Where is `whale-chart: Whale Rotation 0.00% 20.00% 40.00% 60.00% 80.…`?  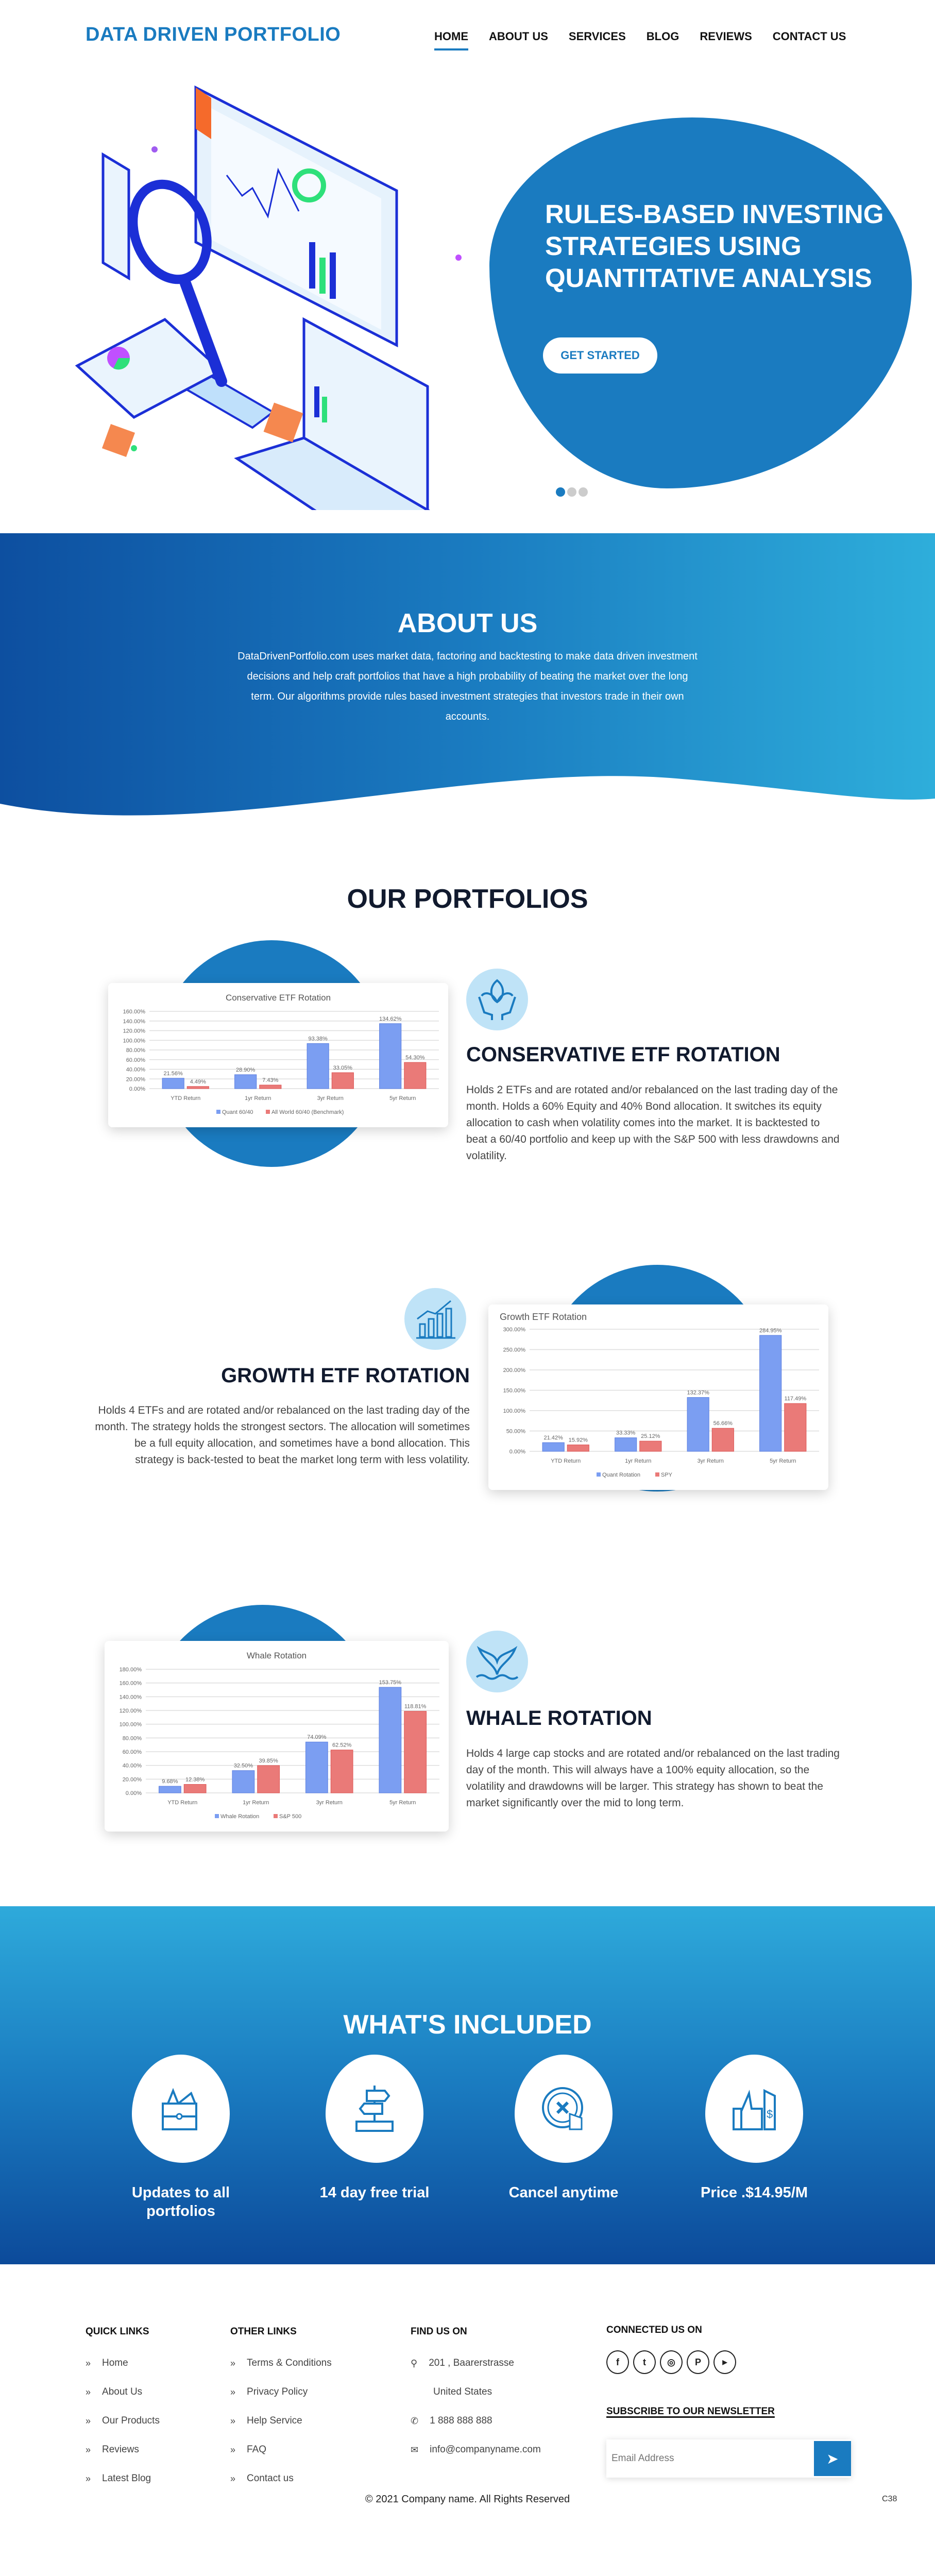 whale-chart: Whale Rotation 0.00% 20.00% 40.00% 60.00% 80.… is located at coordinates (279, 1735).